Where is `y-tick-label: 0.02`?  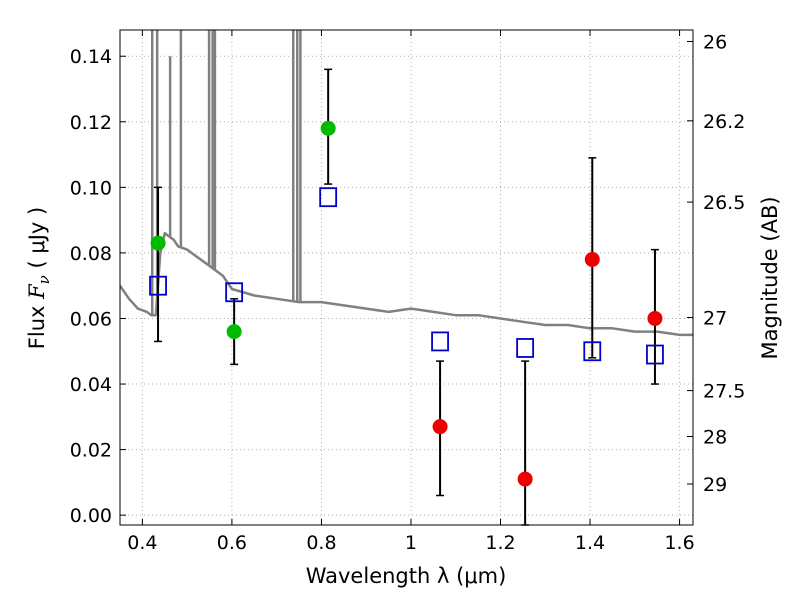
y-tick-label: 0.02 is located at coordinates (91, 451).